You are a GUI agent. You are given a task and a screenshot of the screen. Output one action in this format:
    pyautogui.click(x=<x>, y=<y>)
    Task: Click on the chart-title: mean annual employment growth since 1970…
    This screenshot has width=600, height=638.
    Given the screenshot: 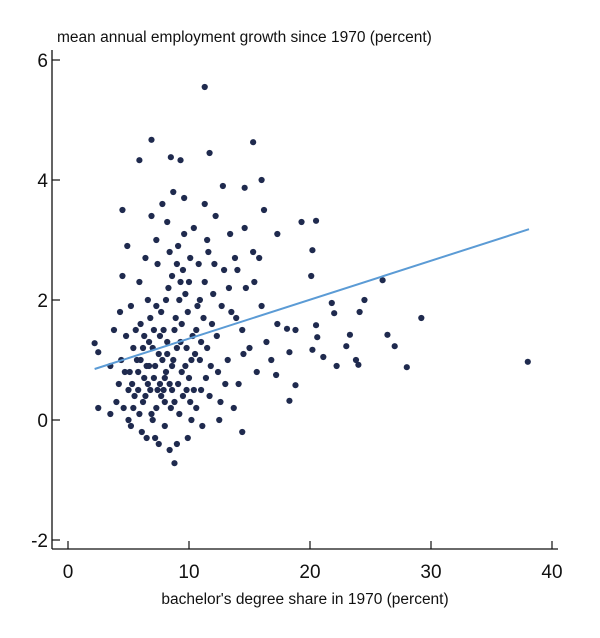 What is the action you would take?
    pyautogui.click(x=244, y=37)
    